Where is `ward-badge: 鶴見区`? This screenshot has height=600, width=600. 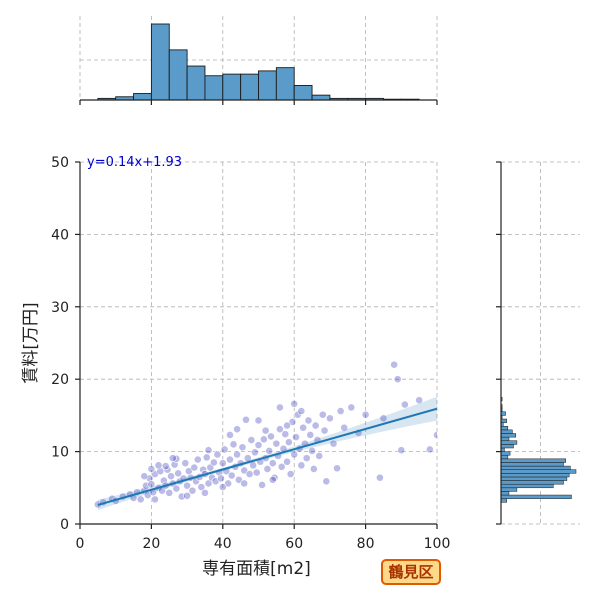
ward-badge: 鶴見区 is located at coordinates (411, 572).